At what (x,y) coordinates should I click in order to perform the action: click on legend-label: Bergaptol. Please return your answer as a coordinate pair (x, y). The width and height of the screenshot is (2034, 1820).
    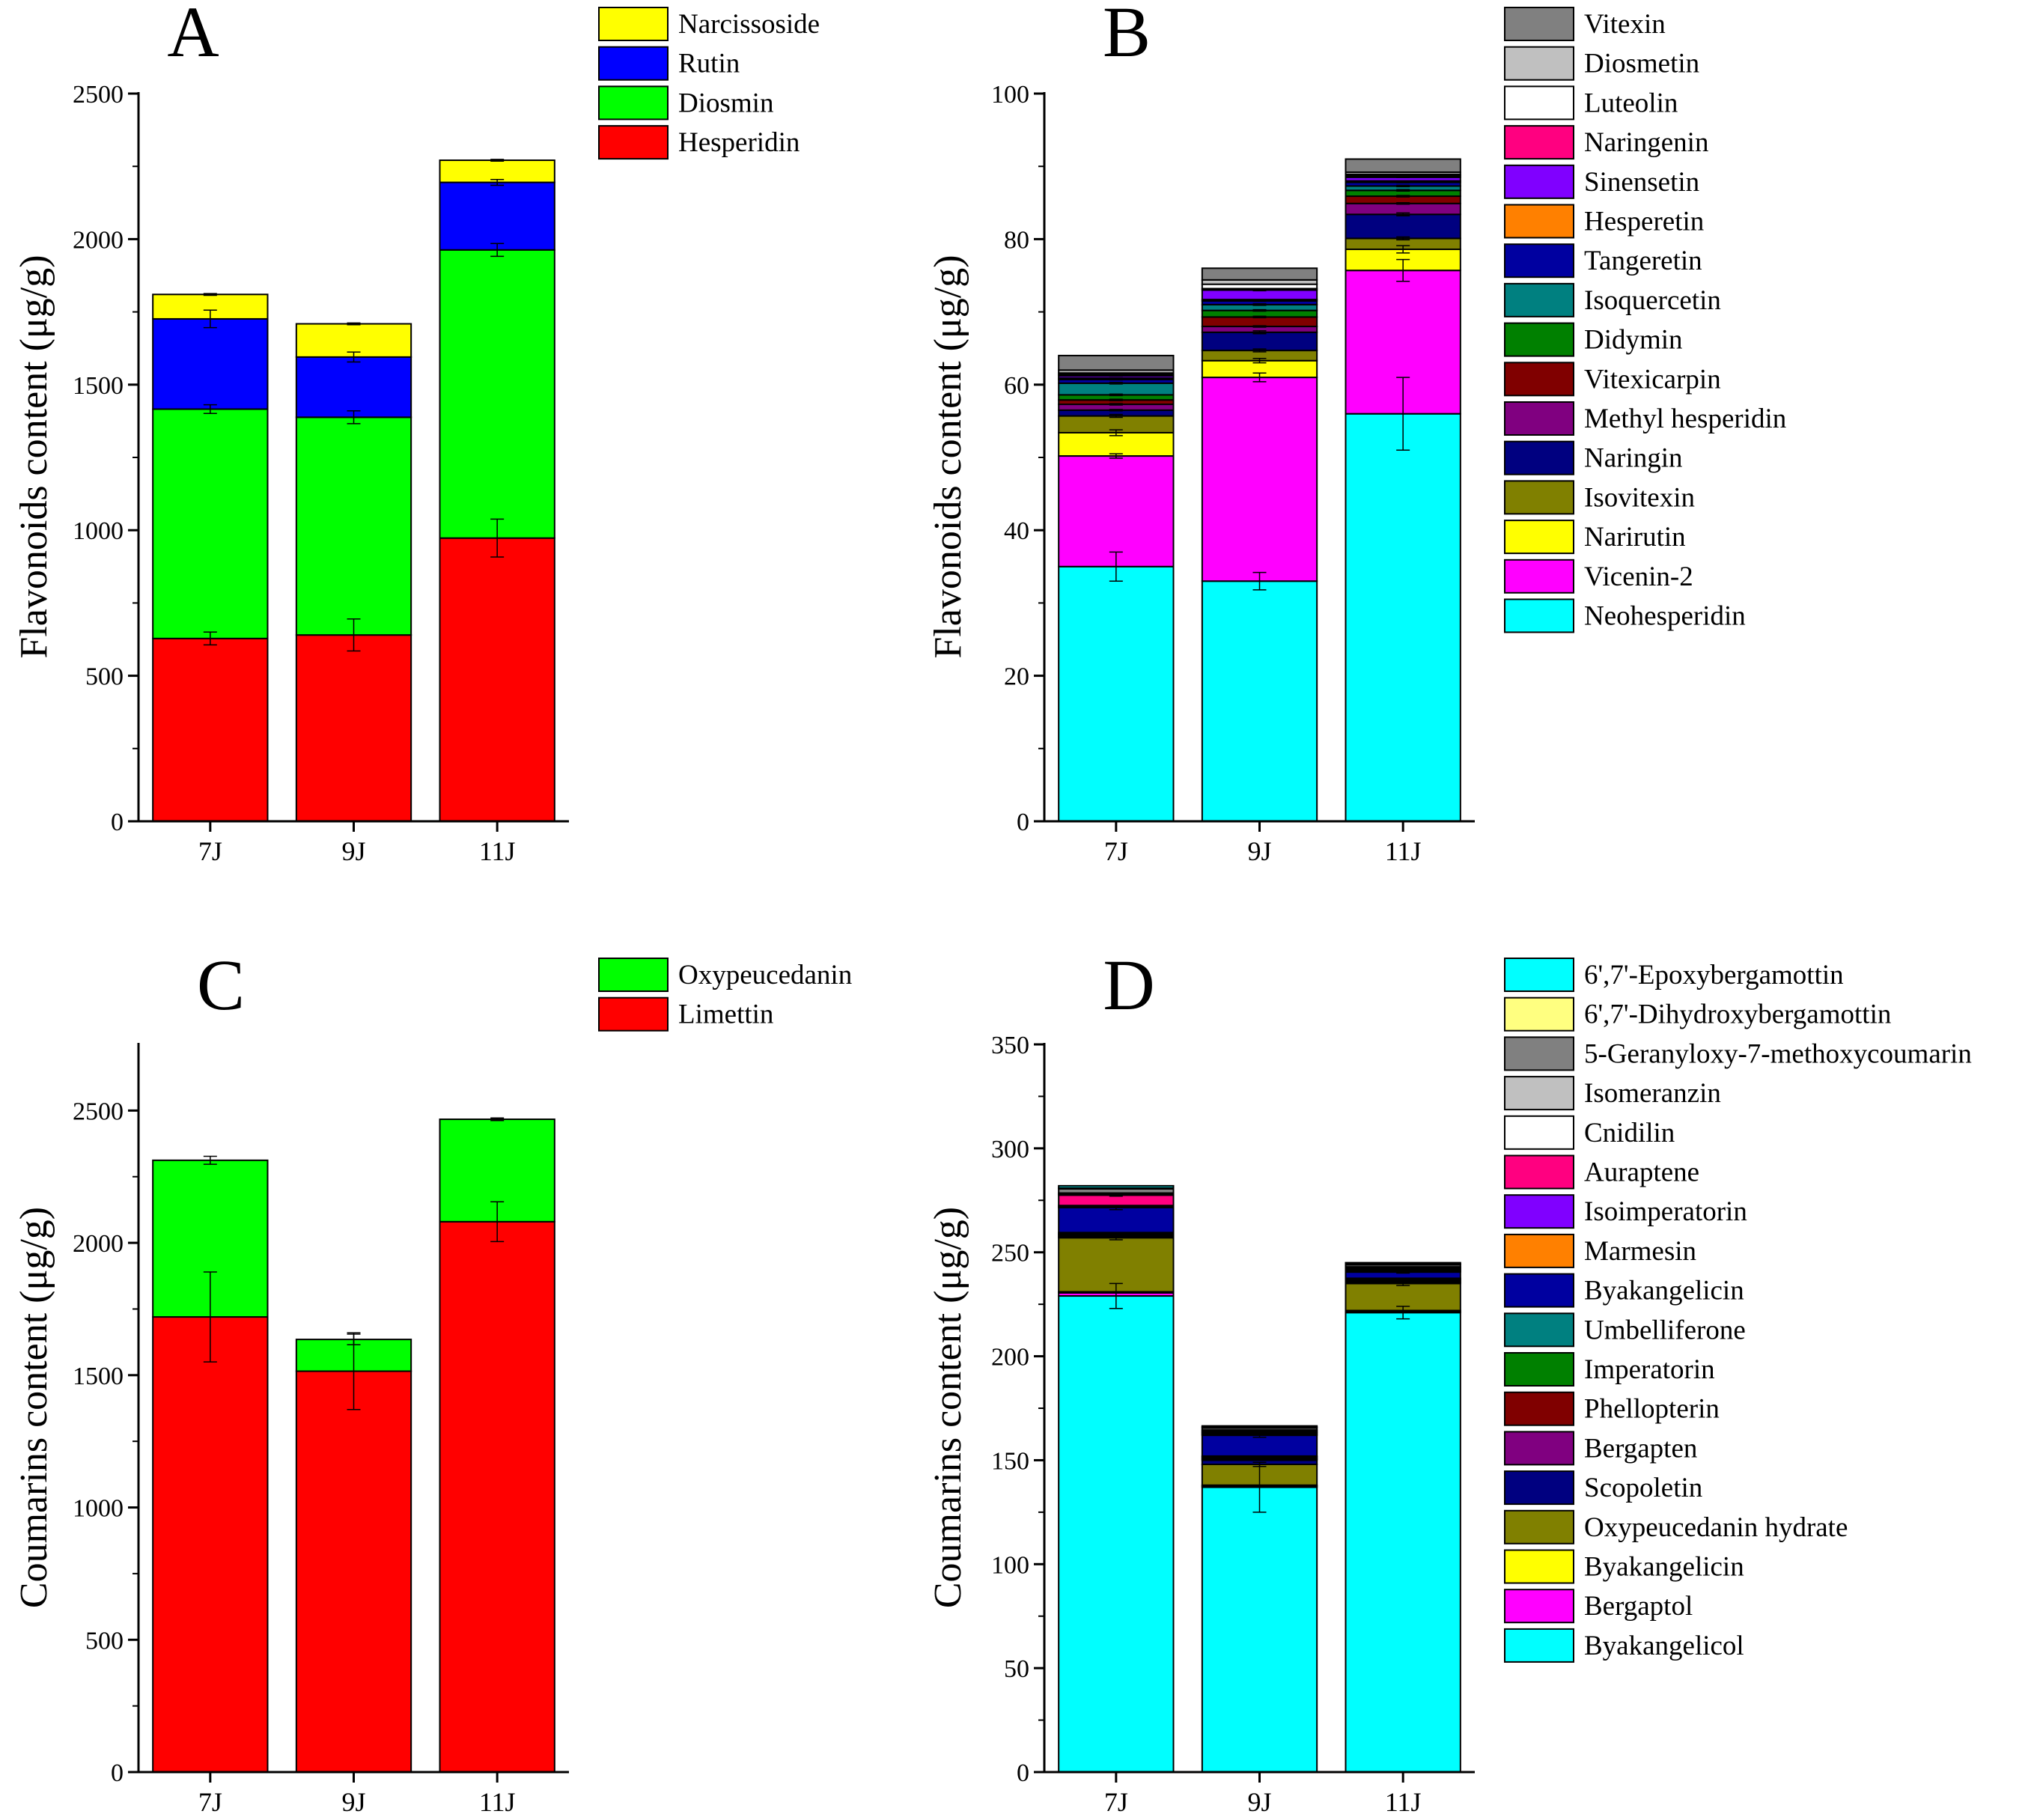
    Looking at the image, I should click on (1639, 1606).